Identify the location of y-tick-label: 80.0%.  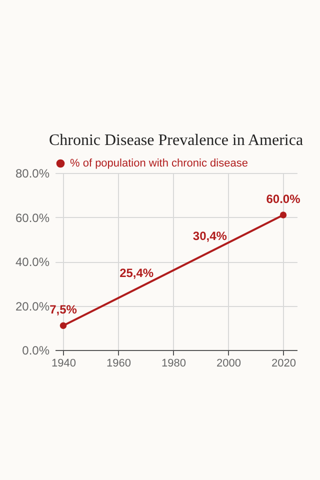
(32, 173).